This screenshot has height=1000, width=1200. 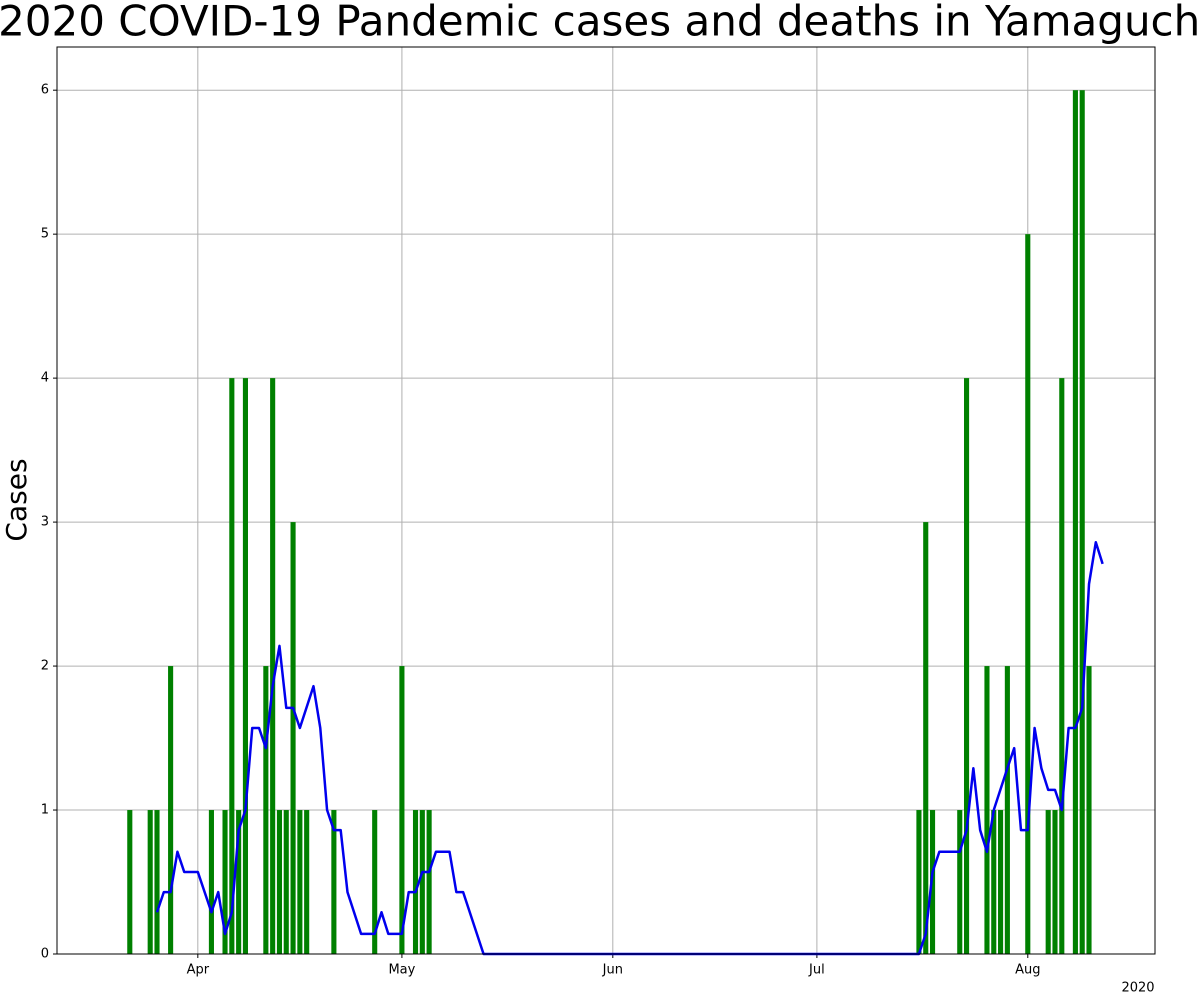 What do you see at coordinates (16, 499) in the screenshot?
I see `y-axis-label: Cases` at bounding box center [16, 499].